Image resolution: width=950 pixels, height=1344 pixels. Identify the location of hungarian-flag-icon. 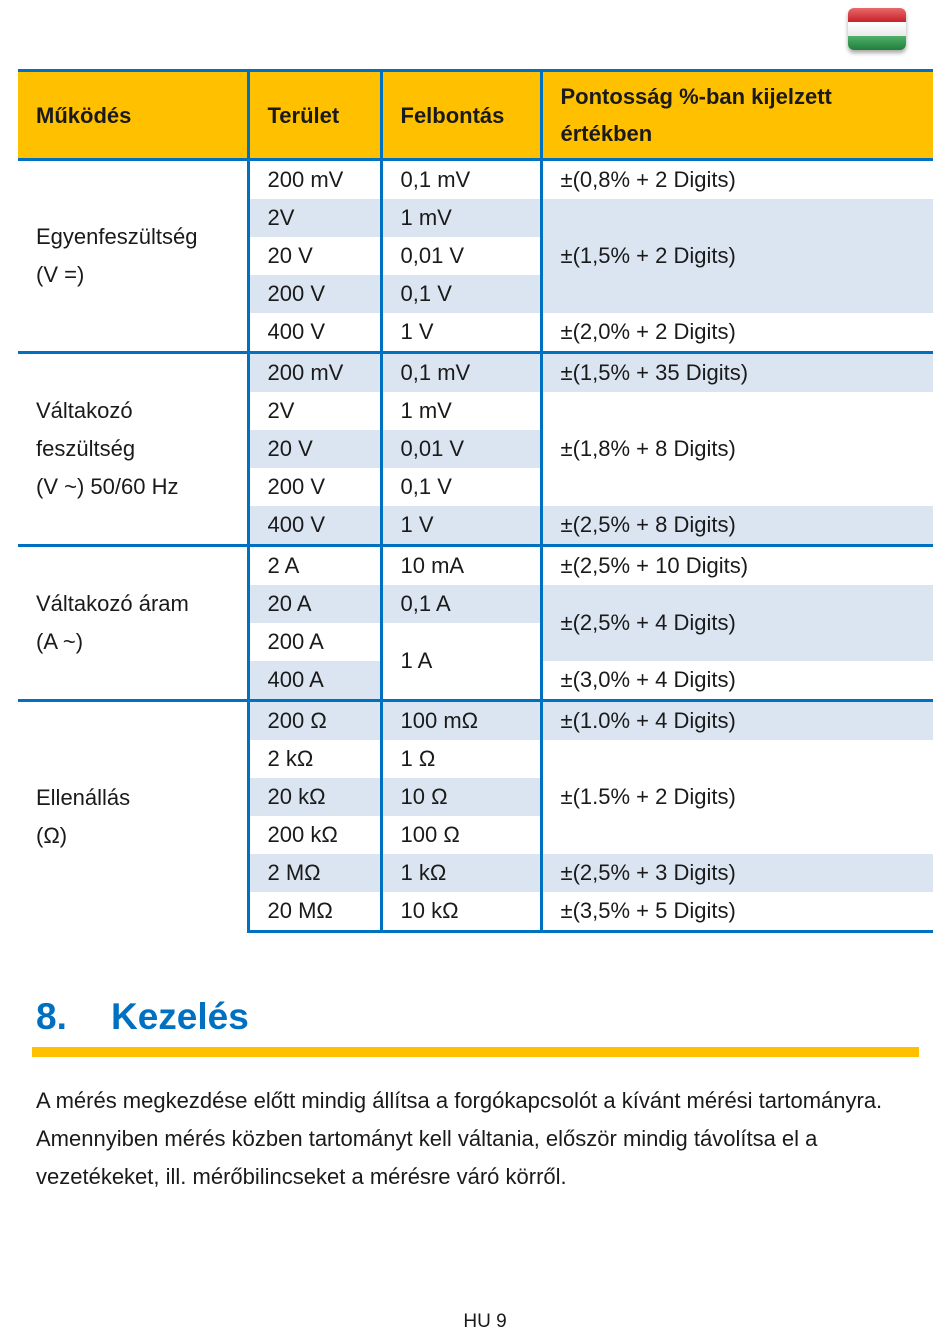
(877, 29).